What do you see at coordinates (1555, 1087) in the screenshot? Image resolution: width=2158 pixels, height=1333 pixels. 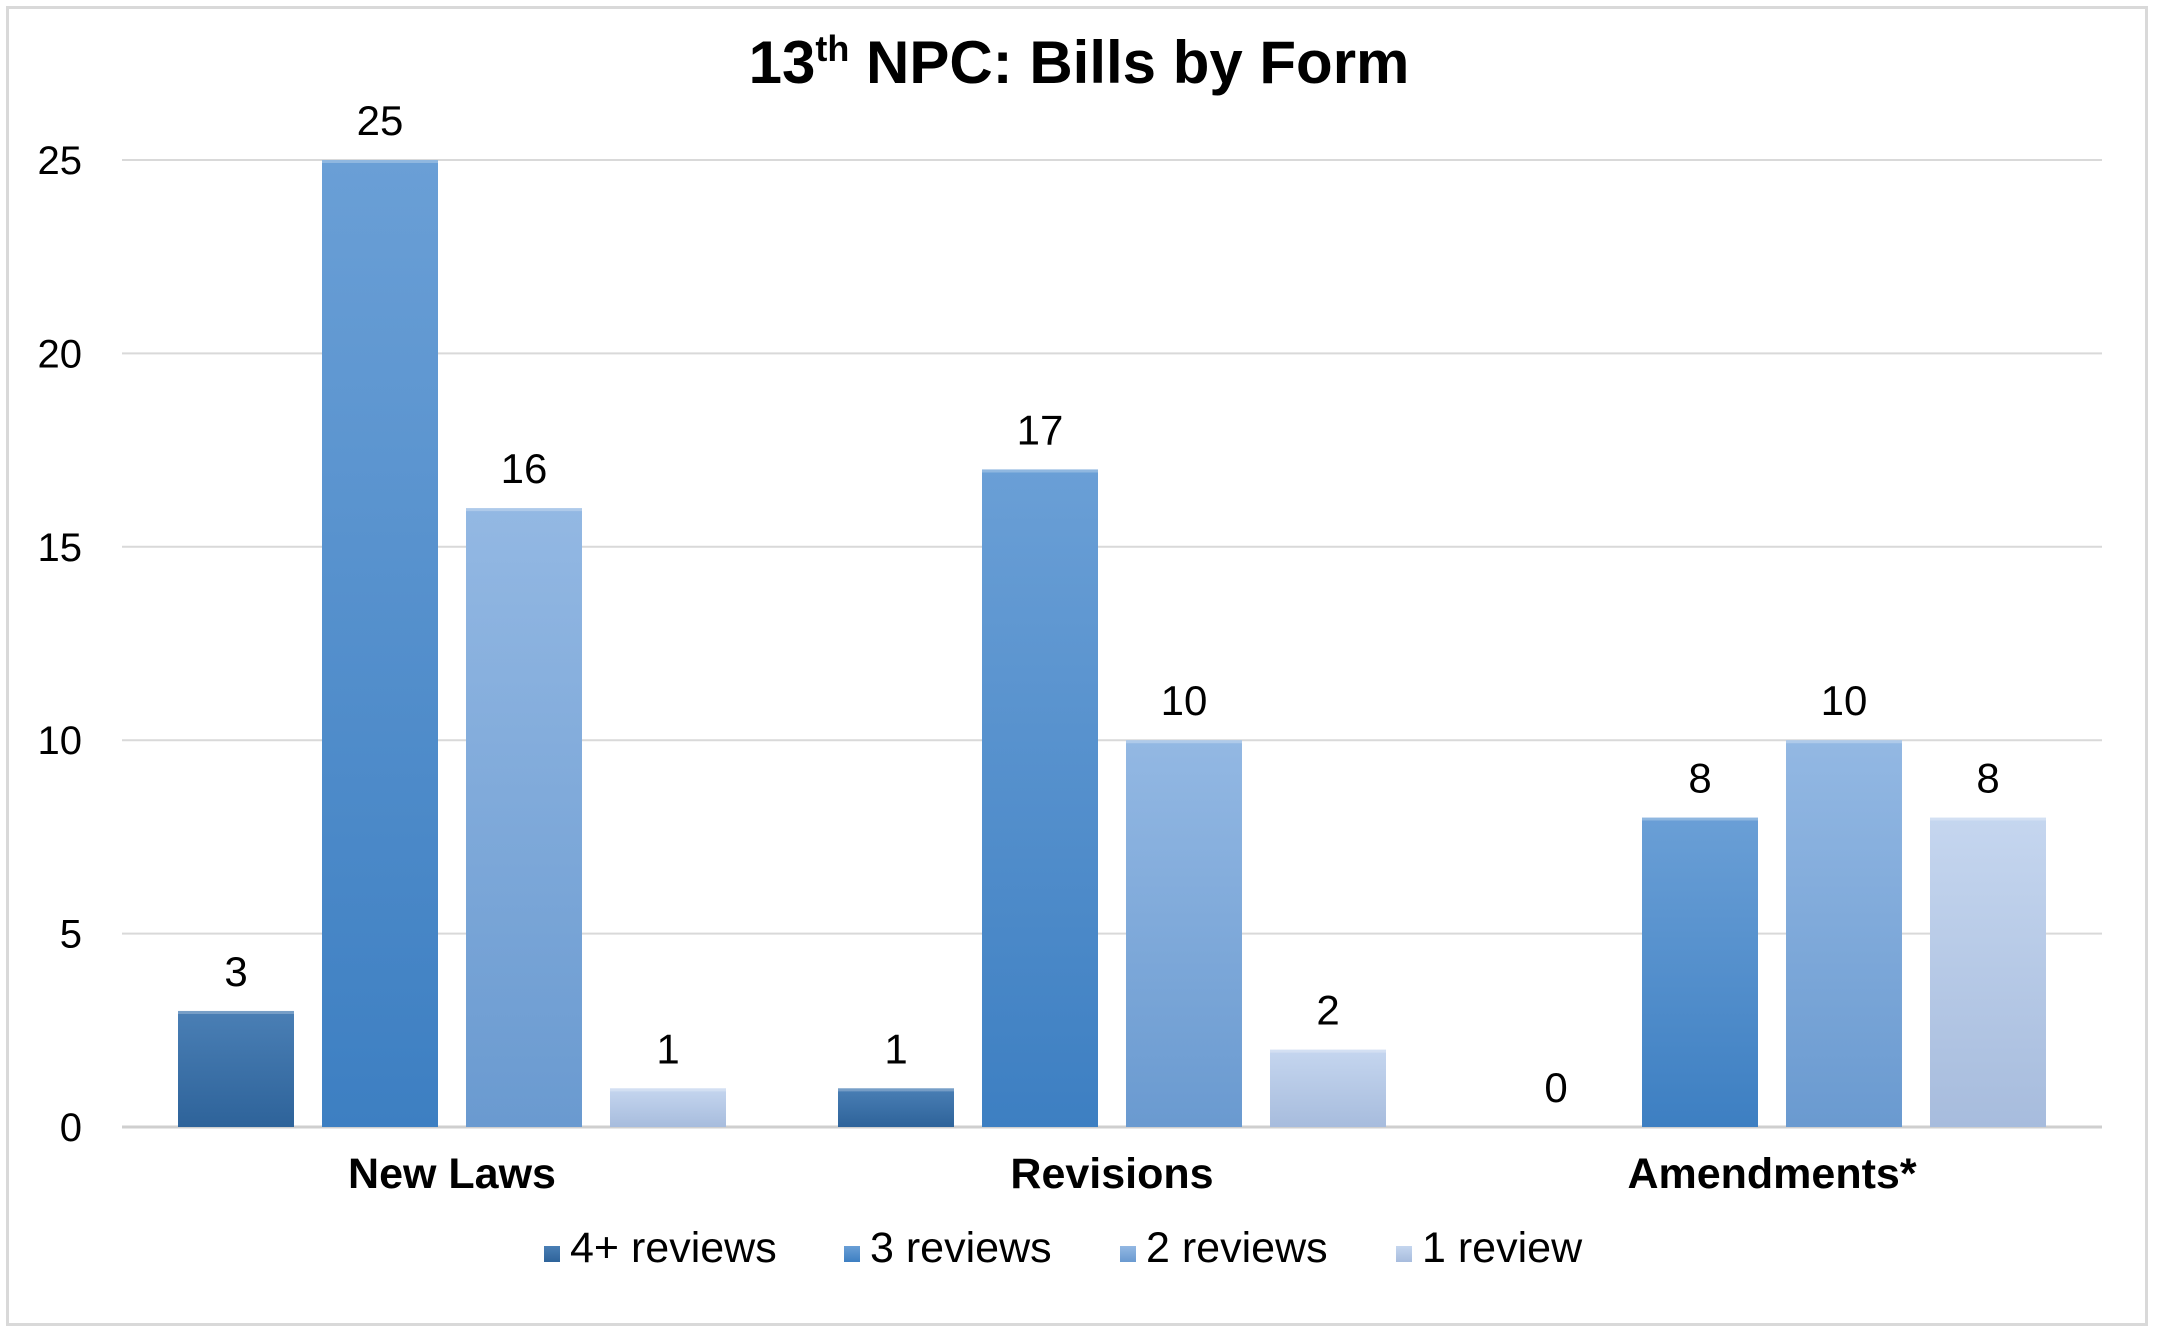 I see `data-label: 0` at bounding box center [1555, 1087].